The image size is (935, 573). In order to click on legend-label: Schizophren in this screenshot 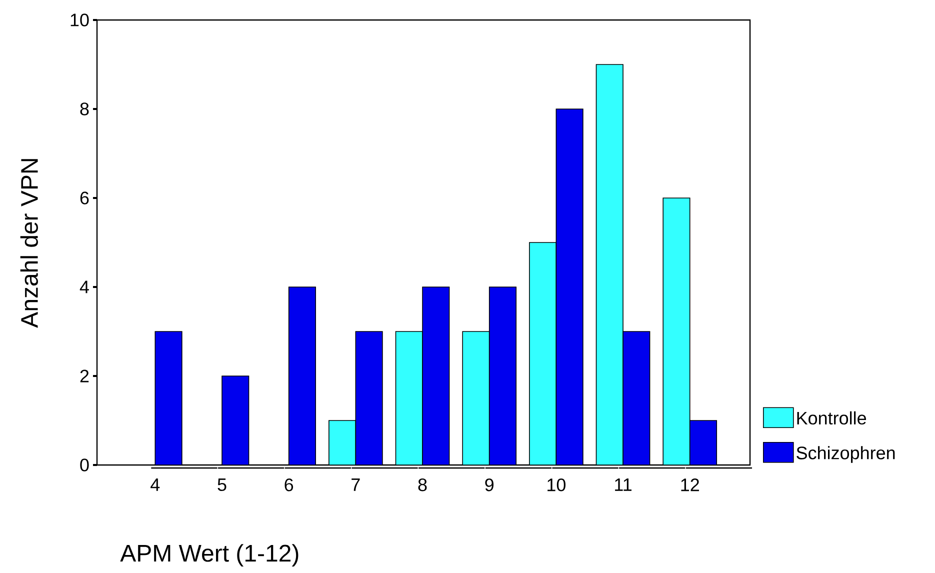, I will do `click(845, 454)`.